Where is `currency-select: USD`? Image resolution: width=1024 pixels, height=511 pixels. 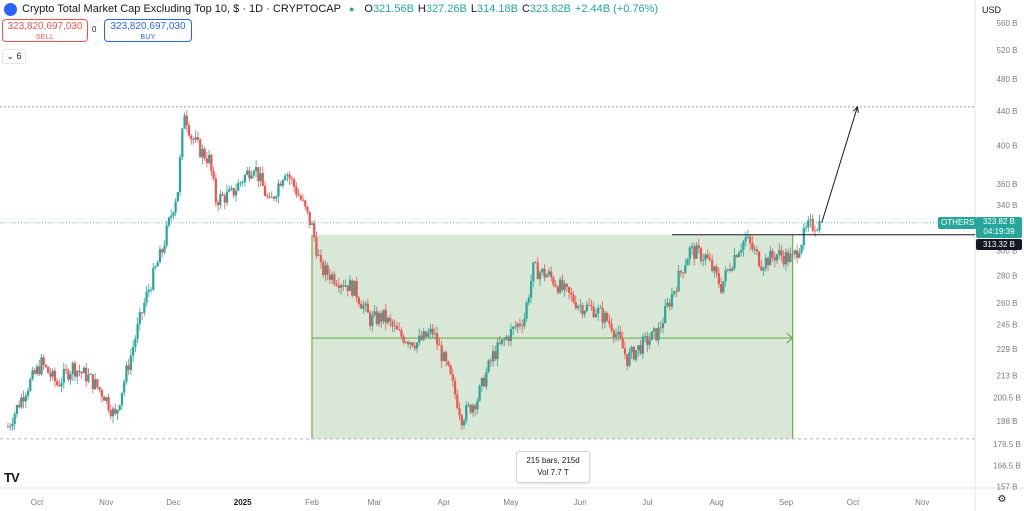
currency-select: USD is located at coordinates (992, 10).